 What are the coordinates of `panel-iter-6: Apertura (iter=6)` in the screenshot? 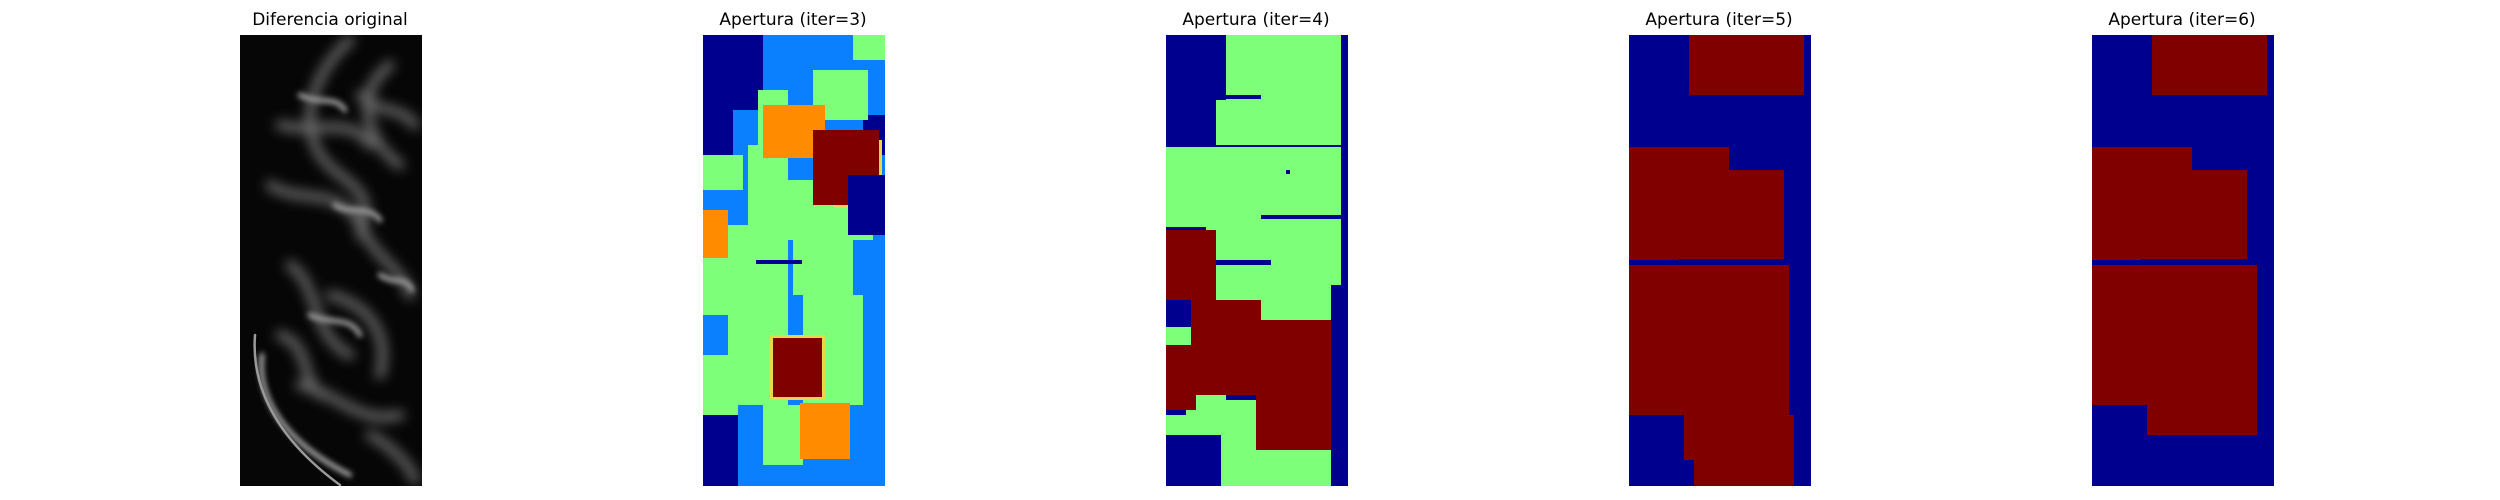 It's located at (2182, 250).